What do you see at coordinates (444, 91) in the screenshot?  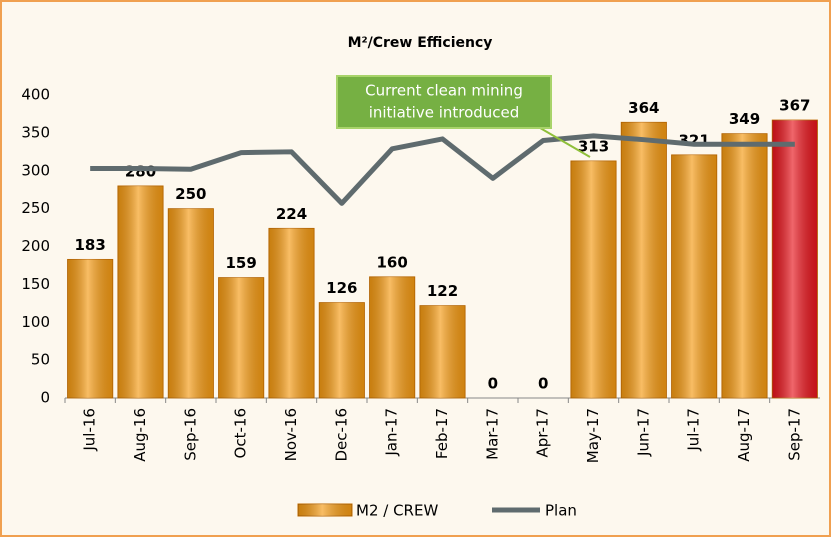 I see `annotation-text: Current clean mining` at bounding box center [444, 91].